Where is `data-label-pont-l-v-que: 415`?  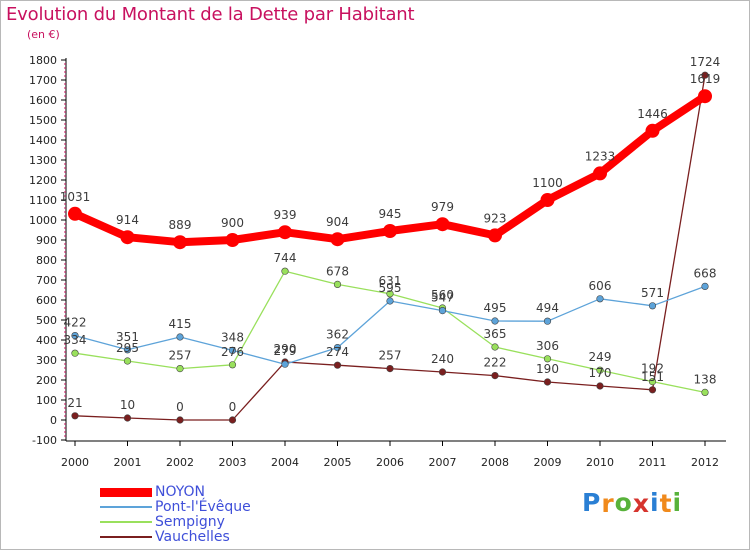
data-label-pont-l-v-que: 415 is located at coordinates (180, 324).